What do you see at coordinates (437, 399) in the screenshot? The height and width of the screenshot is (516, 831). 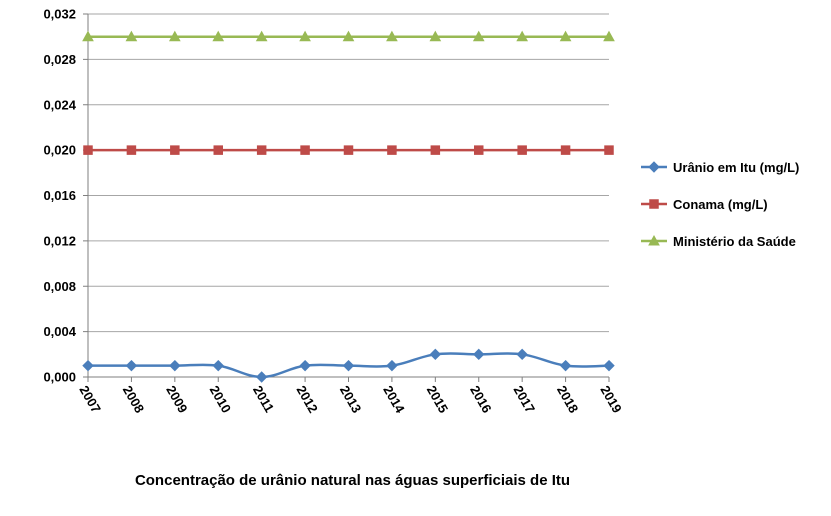 I see `x-tick-label: 2015` at bounding box center [437, 399].